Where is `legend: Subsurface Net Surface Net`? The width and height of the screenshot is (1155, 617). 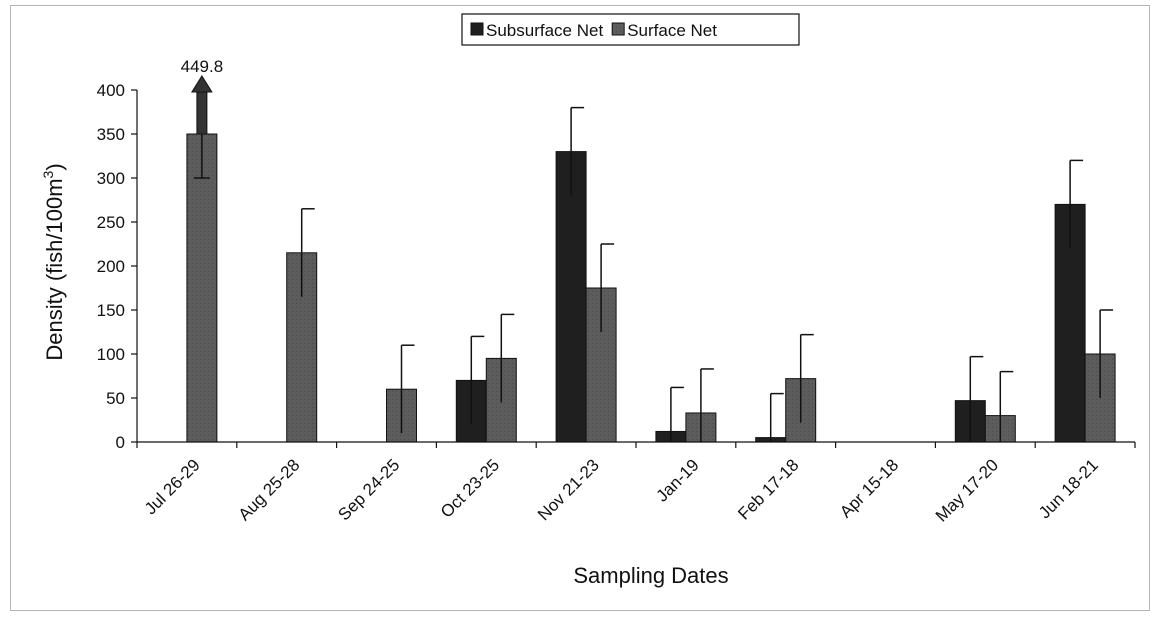
legend: Subsurface Net Surface Net is located at coordinates (630, 29).